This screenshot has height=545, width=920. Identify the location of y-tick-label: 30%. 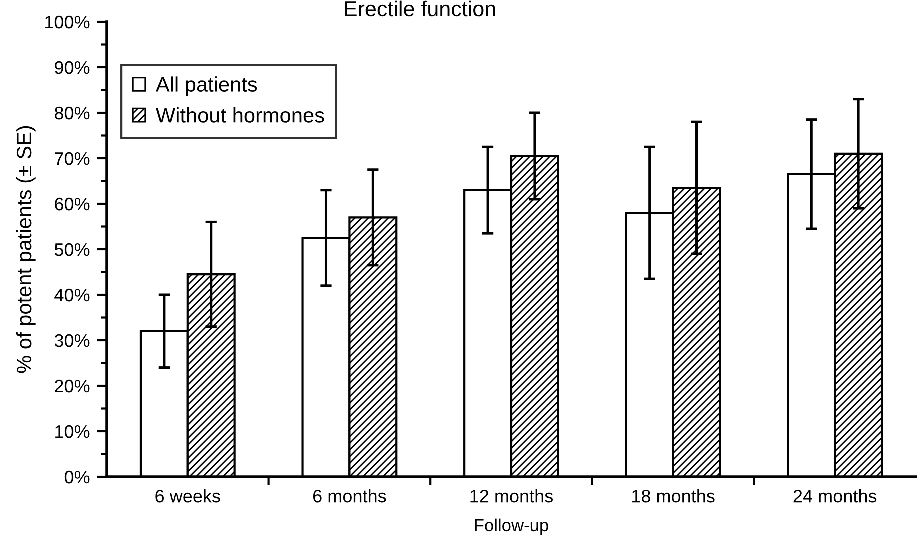
(72, 341).